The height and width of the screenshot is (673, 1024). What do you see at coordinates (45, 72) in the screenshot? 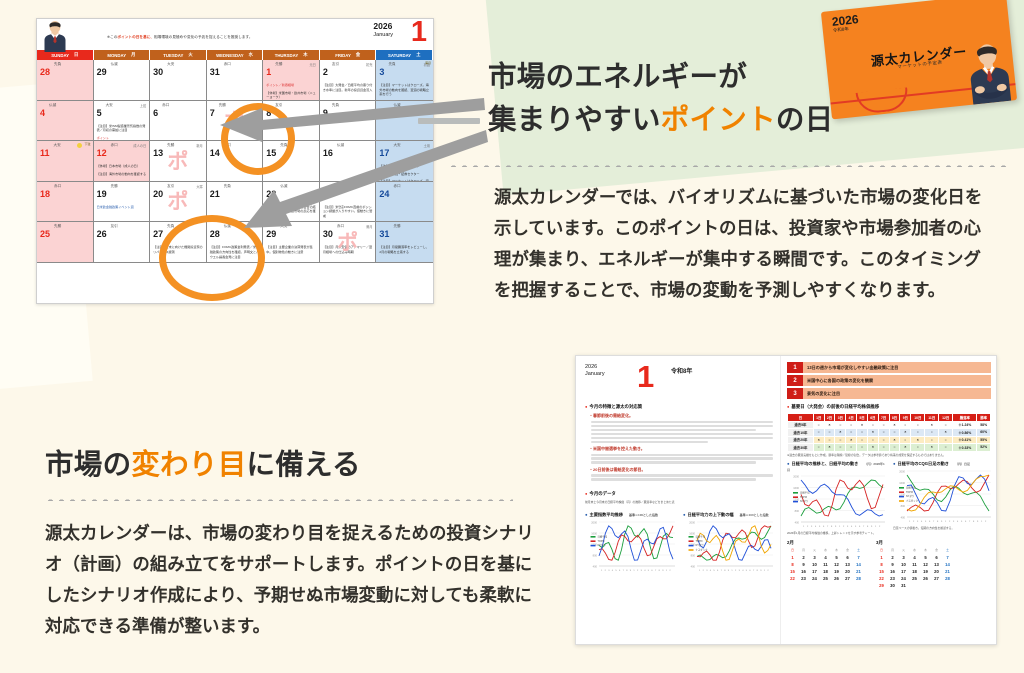
I see `day-number: 28` at bounding box center [45, 72].